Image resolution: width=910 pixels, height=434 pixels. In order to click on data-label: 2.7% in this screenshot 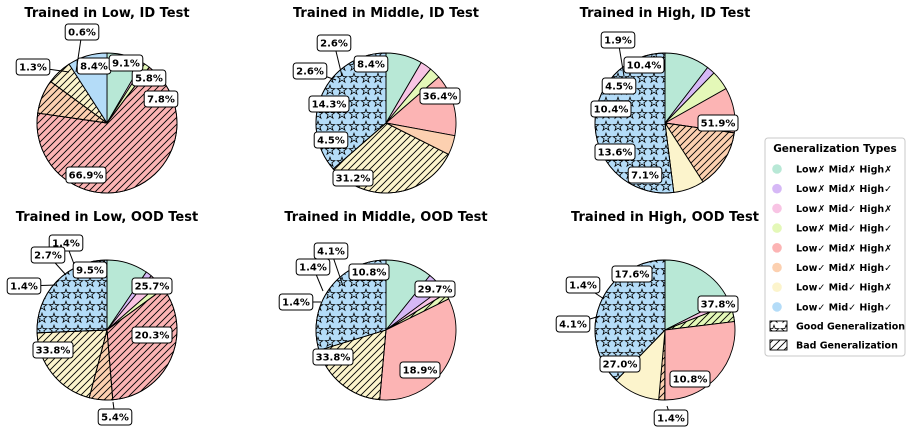, I will do `click(48, 256)`.